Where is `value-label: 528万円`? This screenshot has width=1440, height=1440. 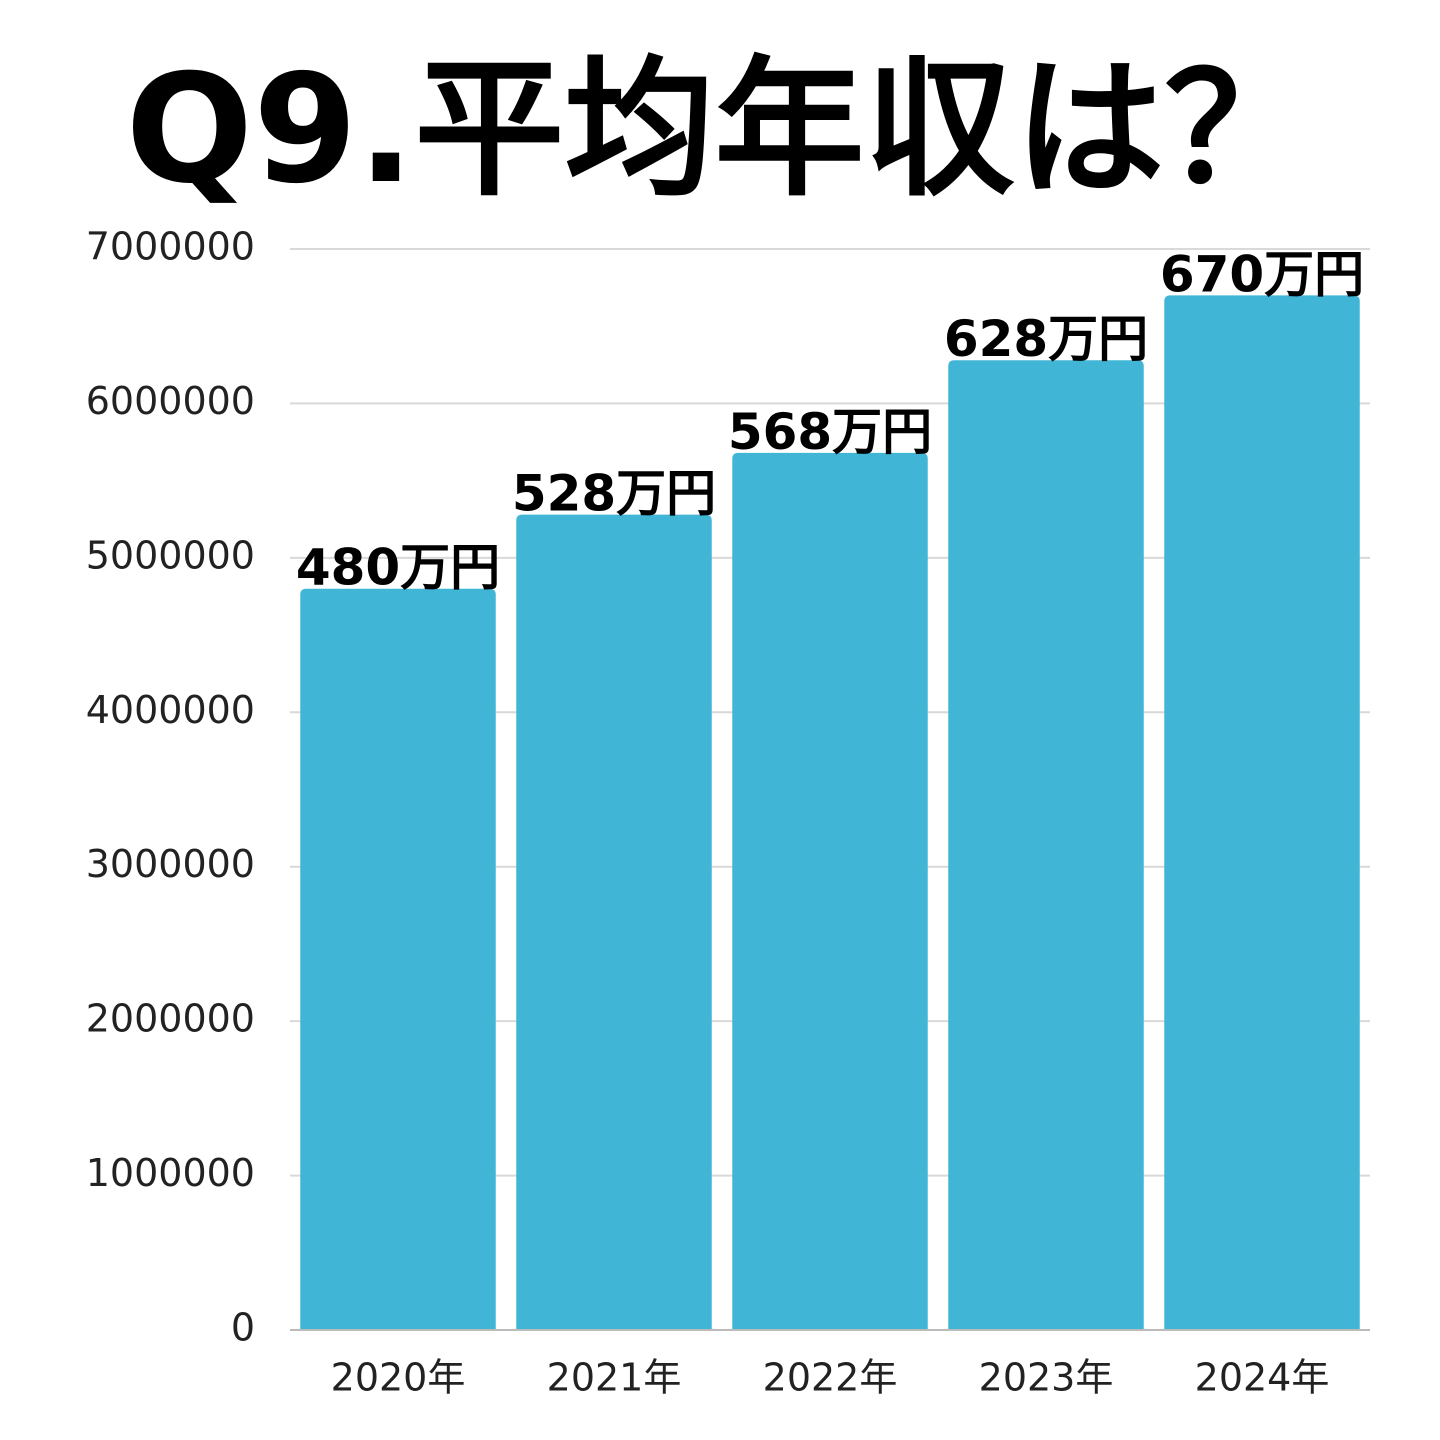
value-label: 528万円 is located at coordinates (614, 494).